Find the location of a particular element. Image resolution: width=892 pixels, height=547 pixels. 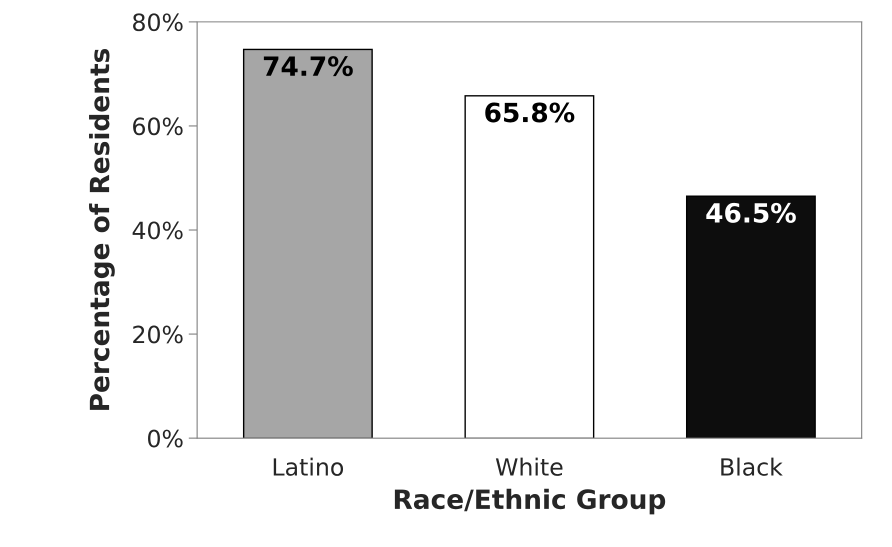

y-tick-label: 20% is located at coordinates (158, 335).